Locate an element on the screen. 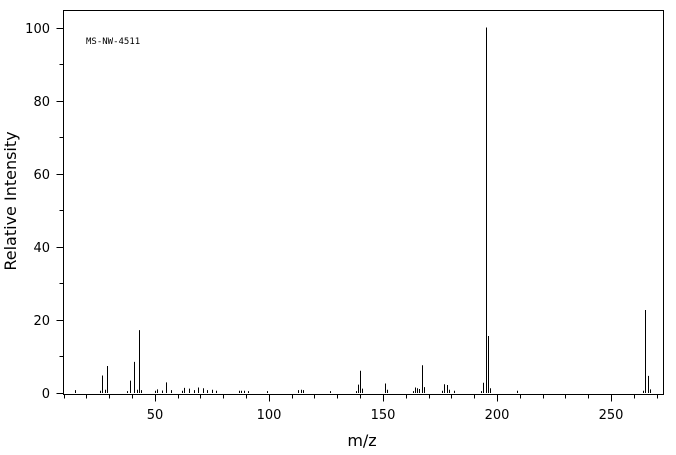 The image size is (676, 455). y-tick-label: 80 is located at coordinates (41, 102).